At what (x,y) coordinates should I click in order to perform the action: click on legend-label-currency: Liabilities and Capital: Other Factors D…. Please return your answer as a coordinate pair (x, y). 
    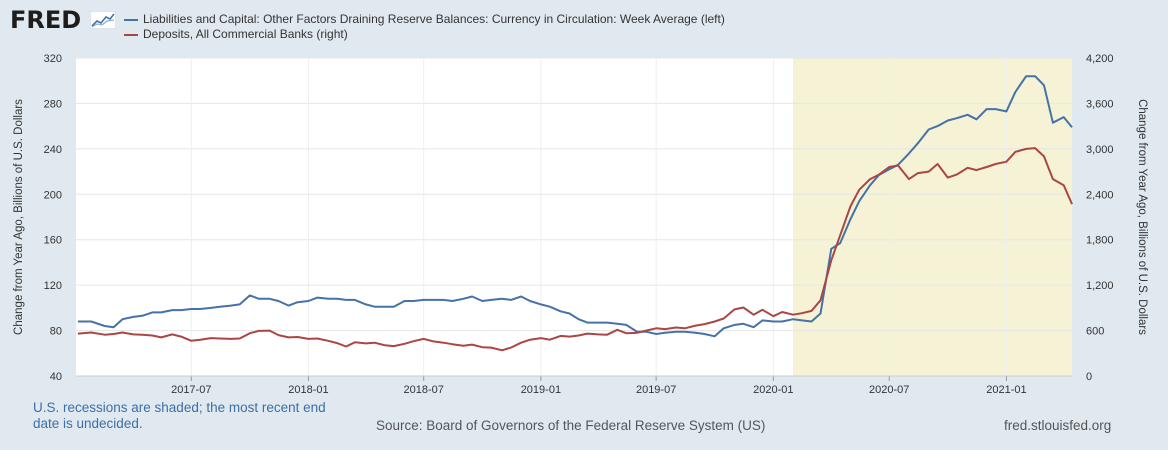
    Looking at the image, I should click on (434, 19).